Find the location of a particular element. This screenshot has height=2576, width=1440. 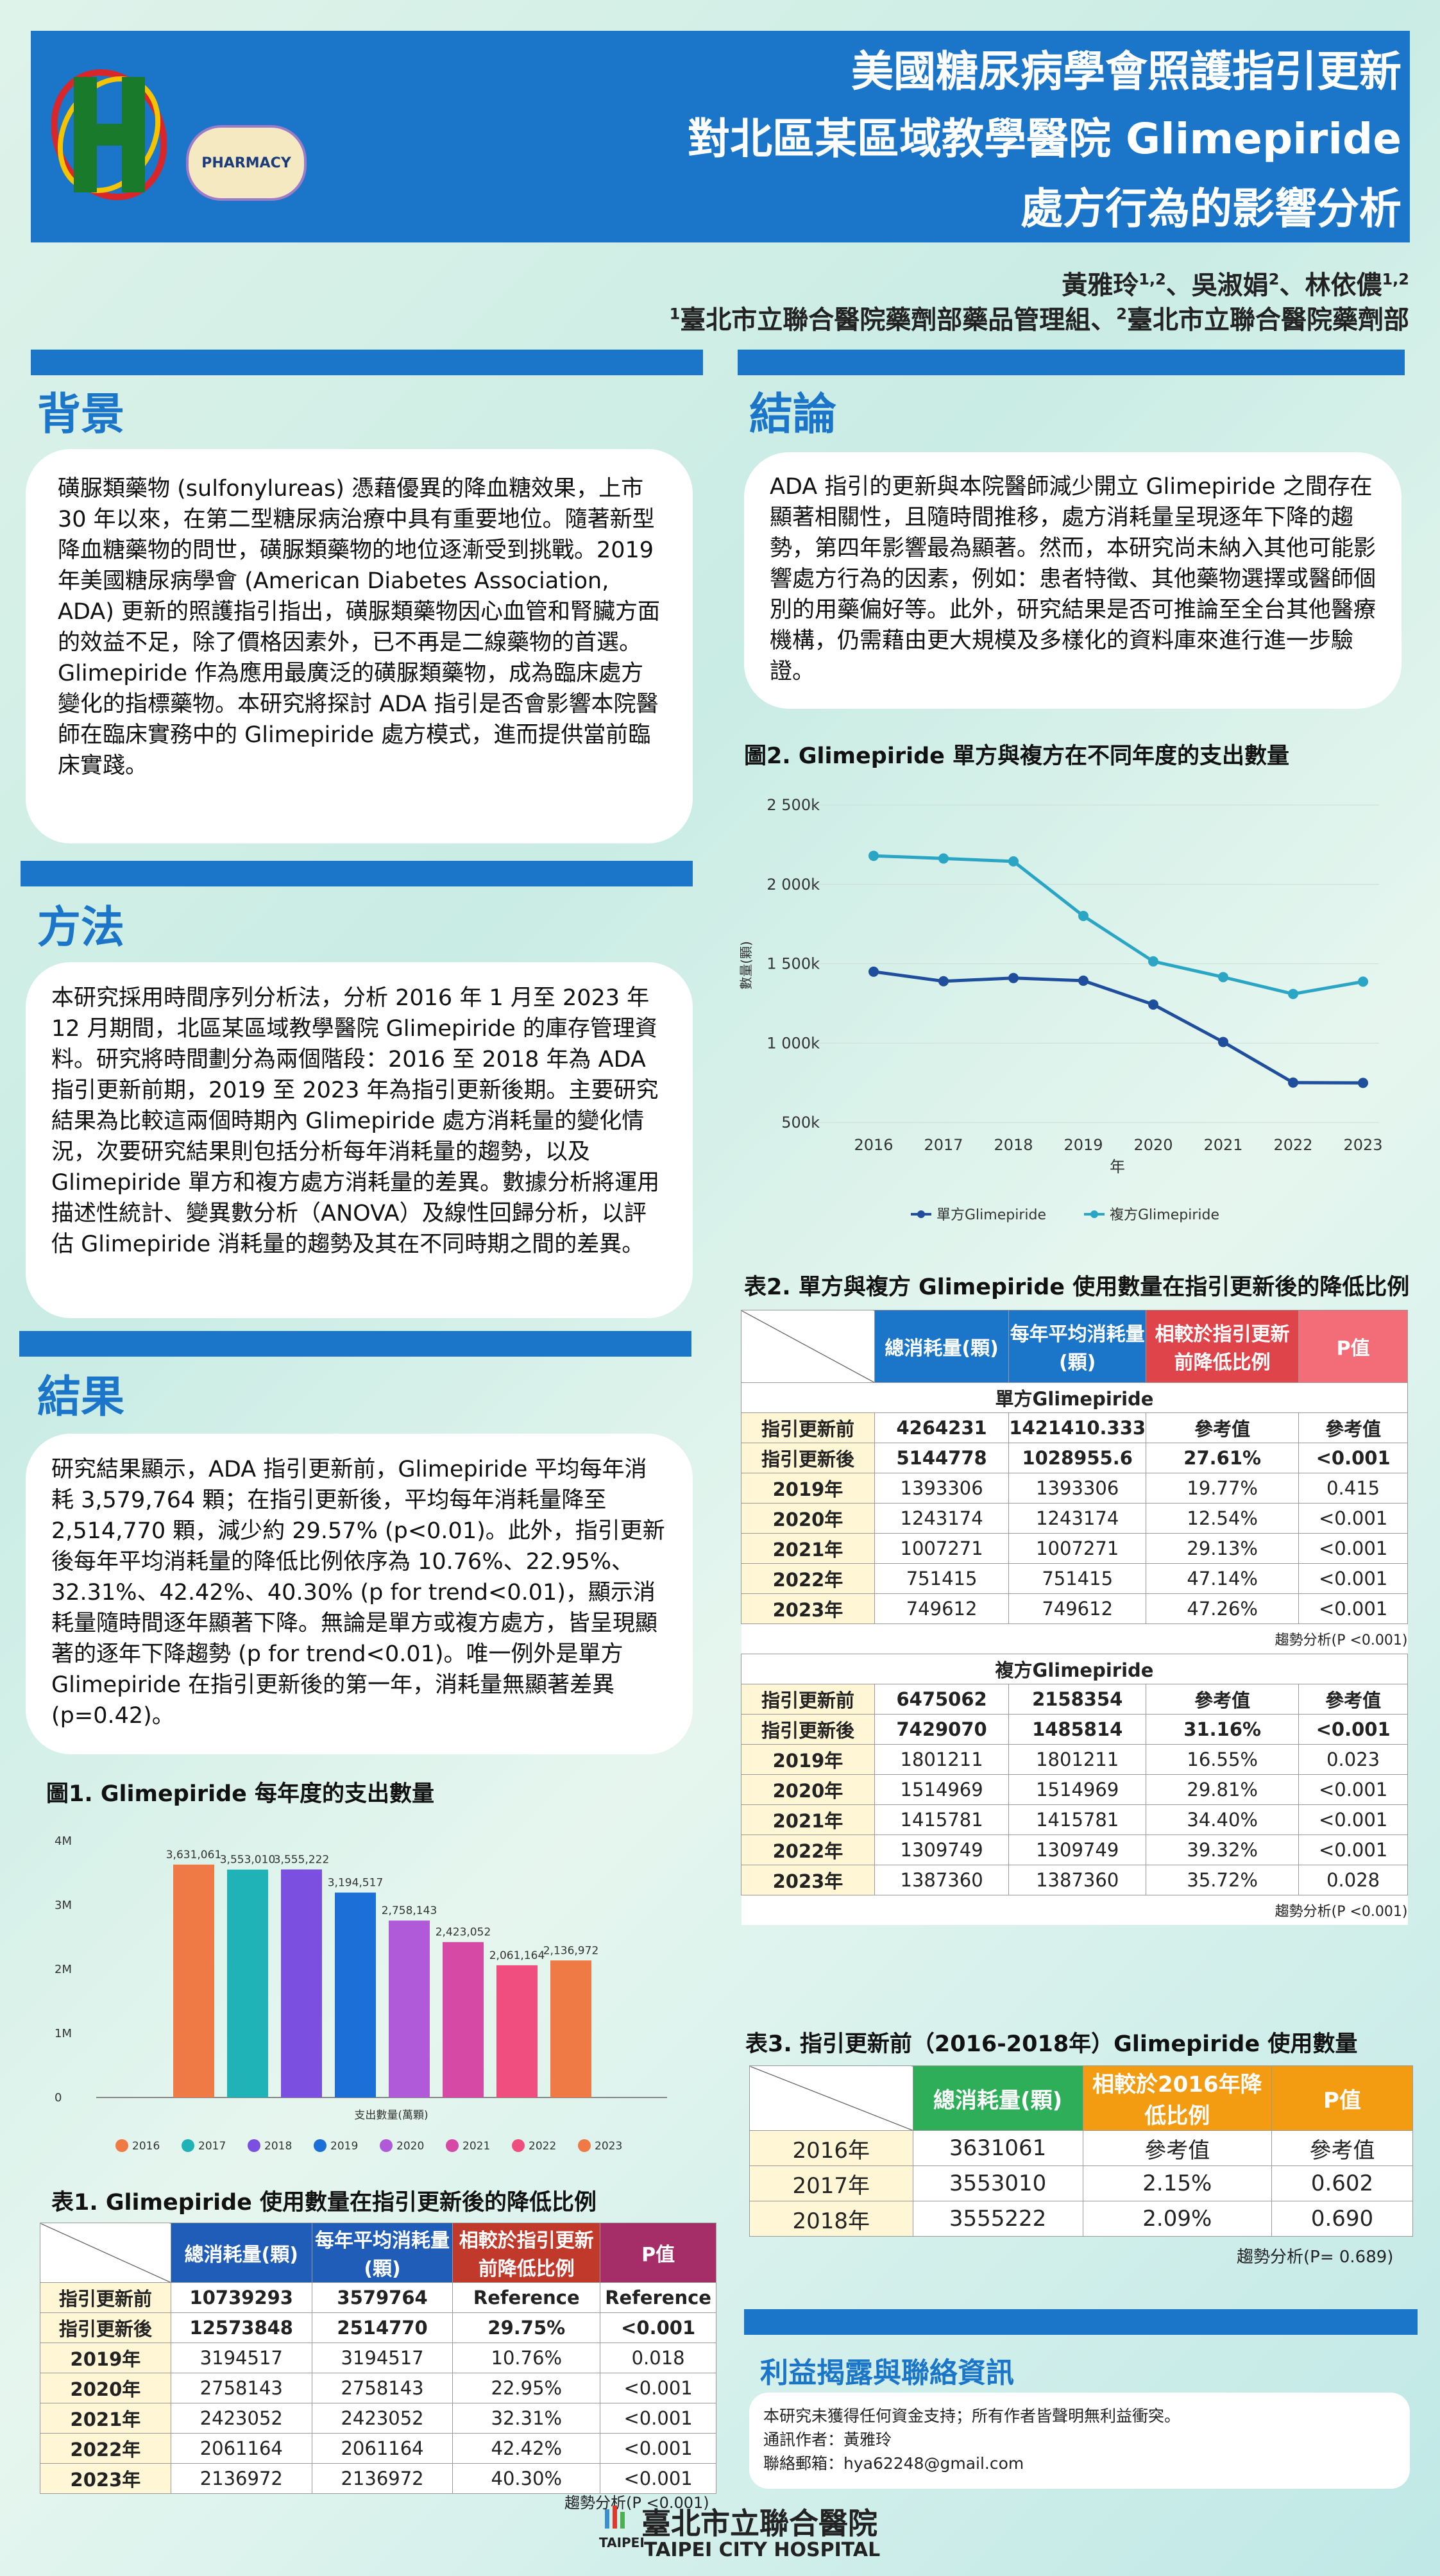

table-header-cell: 相較於2016年降低比例 is located at coordinates (1177, 2098).